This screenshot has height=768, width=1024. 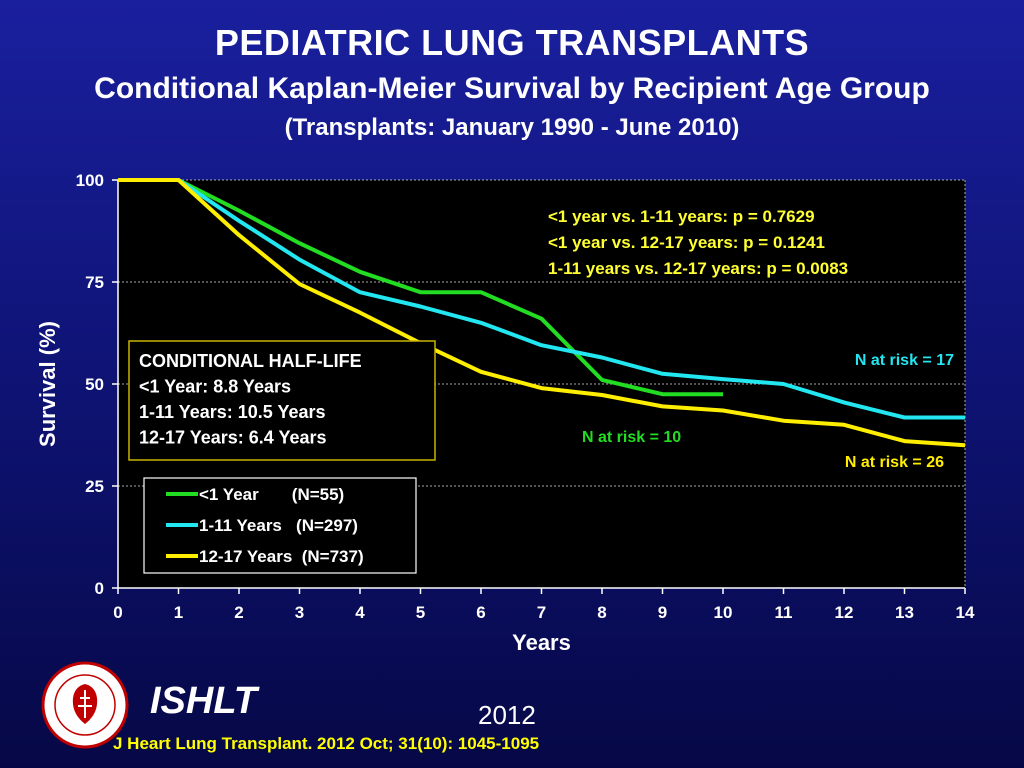 What do you see at coordinates (512, 42) in the screenshot?
I see `page-title: PEDIATRIC LUNG TRANSPLANTS` at bounding box center [512, 42].